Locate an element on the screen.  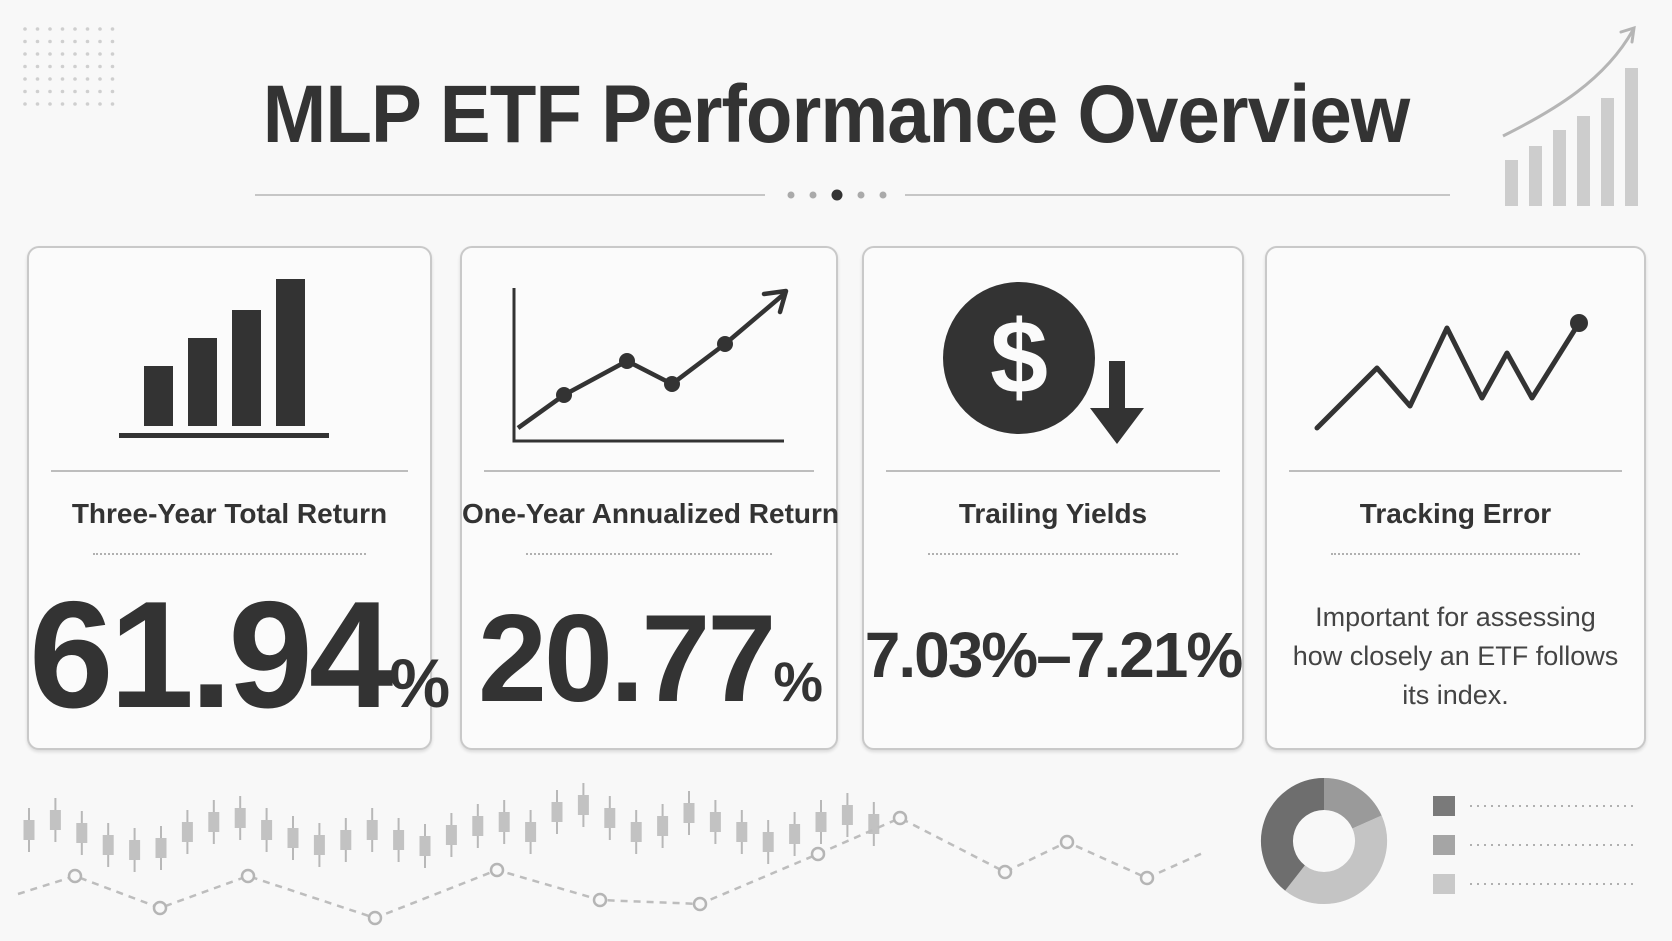
page-title: MLP ETF Performance Overview is located at coordinates (836, 114).